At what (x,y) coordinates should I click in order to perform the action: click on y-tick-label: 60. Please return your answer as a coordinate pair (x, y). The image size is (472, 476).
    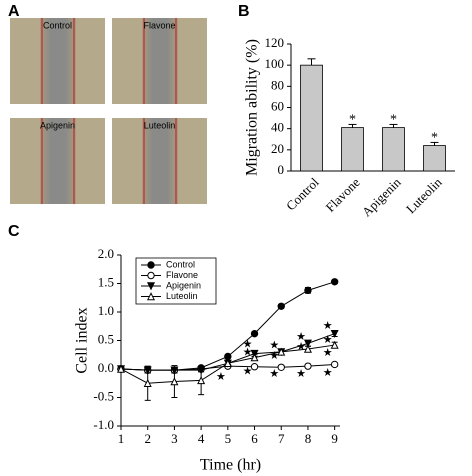
    Looking at the image, I should click on (277, 105).